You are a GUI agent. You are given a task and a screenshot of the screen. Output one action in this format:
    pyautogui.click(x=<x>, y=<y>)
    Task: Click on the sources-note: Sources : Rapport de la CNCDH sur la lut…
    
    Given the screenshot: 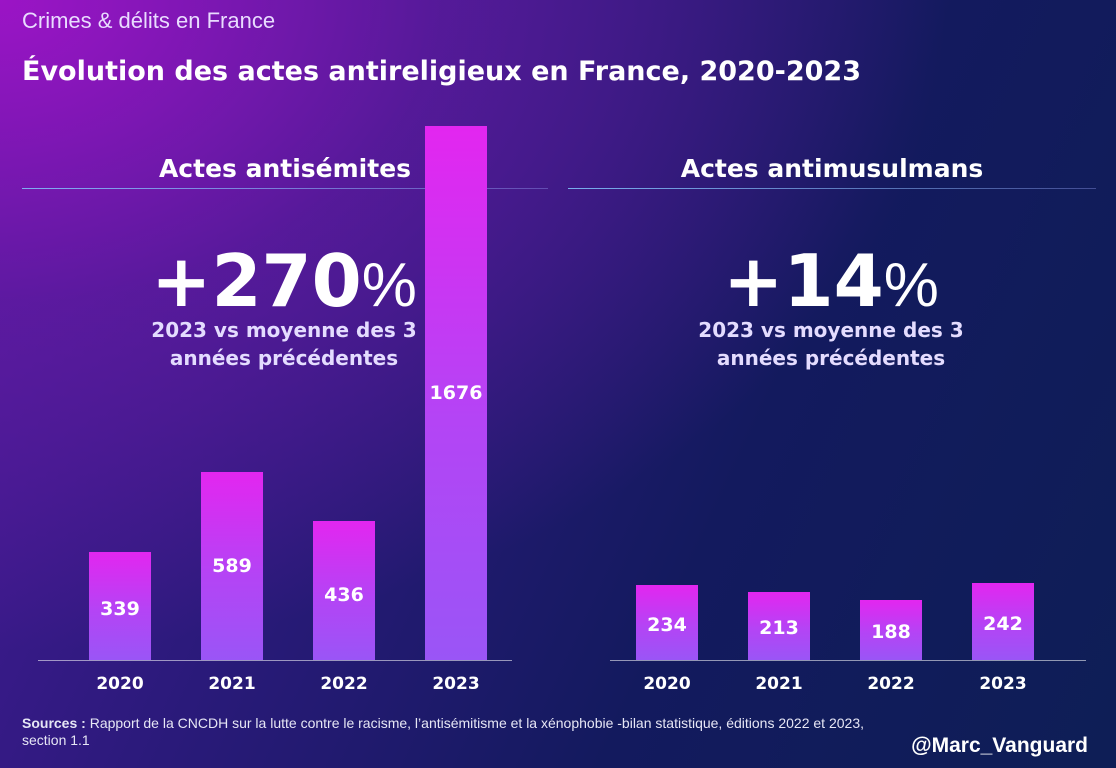 What is the action you would take?
    pyautogui.click(x=452, y=732)
    